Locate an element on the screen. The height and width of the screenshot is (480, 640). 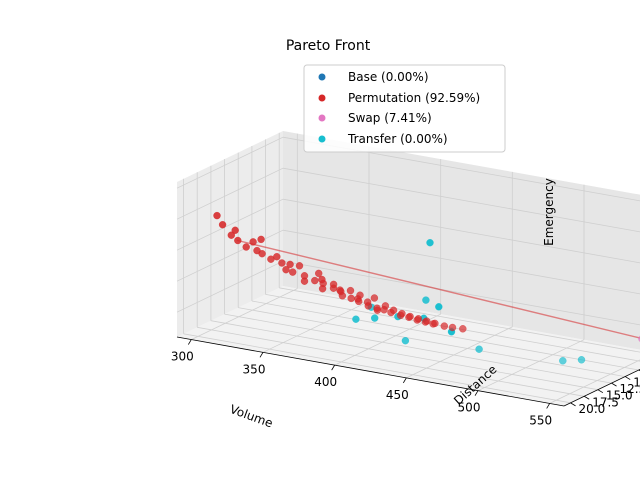
x-axis-label: Volume is located at coordinates (251, 416).